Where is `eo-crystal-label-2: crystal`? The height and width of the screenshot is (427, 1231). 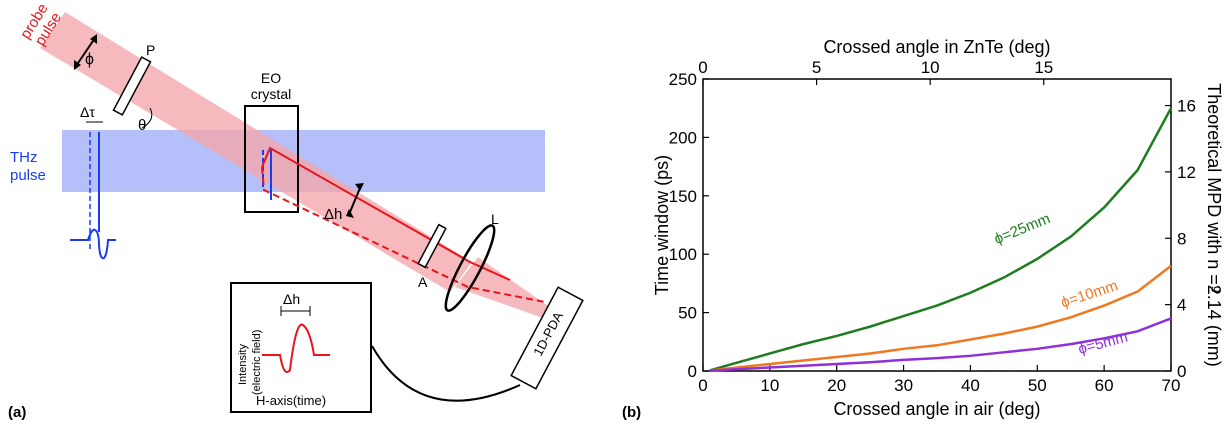 eo-crystal-label-2: crystal is located at coordinates (271, 94).